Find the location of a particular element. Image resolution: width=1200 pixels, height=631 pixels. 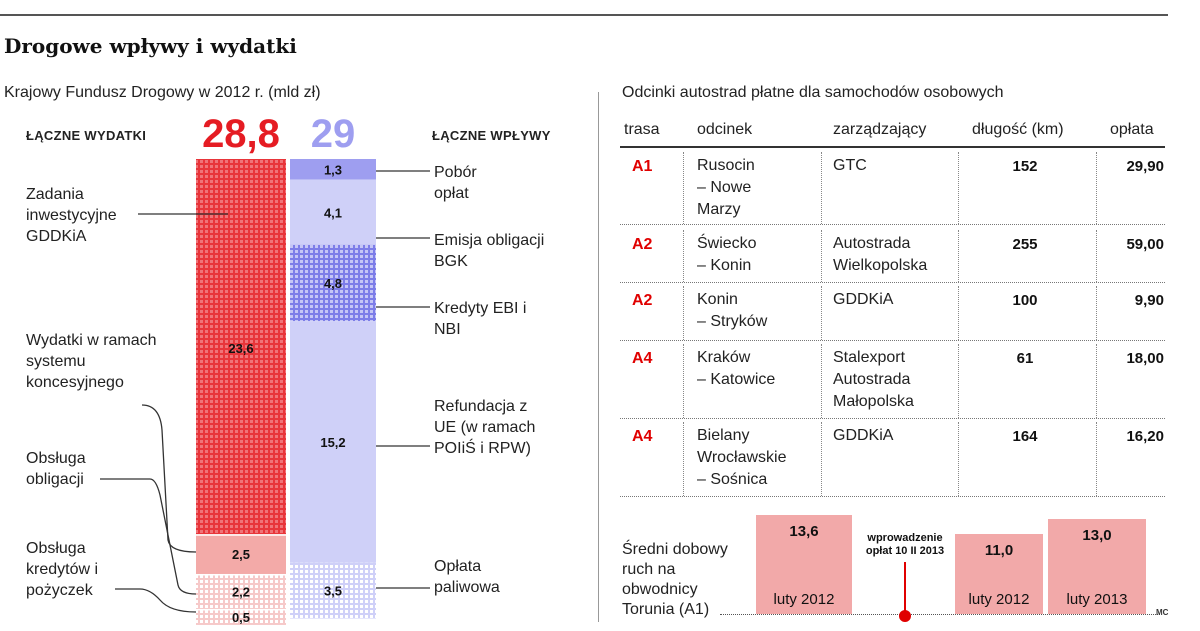

label-refundacja-ue: Refundacja z UE (w ramach POIiŚ i RPW) is located at coordinates (485, 427).